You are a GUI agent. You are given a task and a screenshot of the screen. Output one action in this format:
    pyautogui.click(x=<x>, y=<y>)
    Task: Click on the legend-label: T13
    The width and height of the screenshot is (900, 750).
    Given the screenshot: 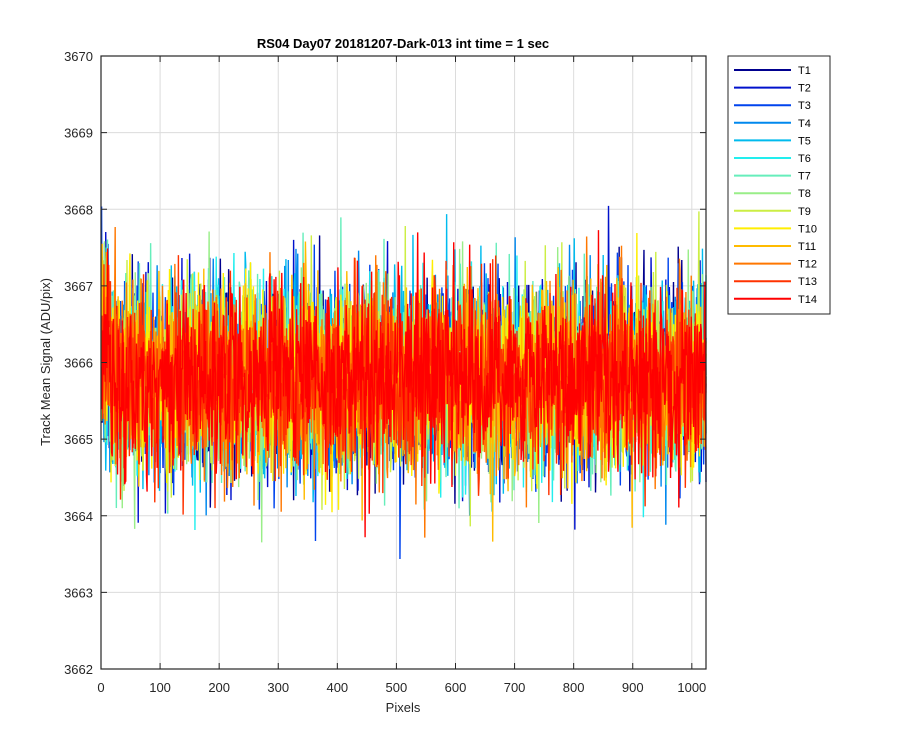 What is the action you would take?
    pyautogui.click(x=807, y=282)
    